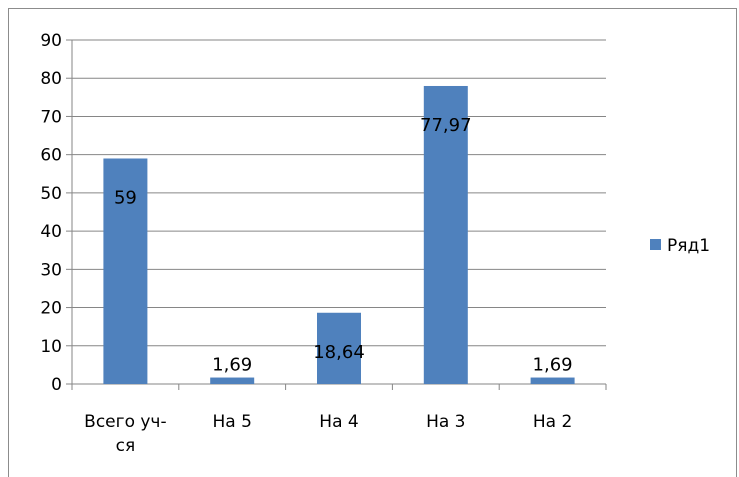  What do you see at coordinates (688, 246) in the screenshot?
I see `legend-label: Ряд1` at bounding box center [688, 246].